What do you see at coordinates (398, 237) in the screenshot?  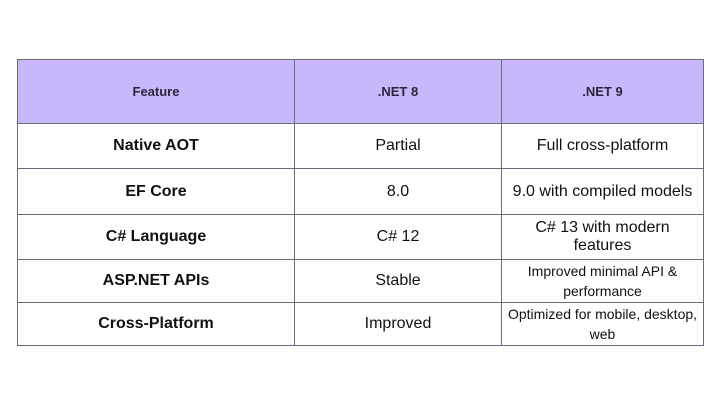 I see `net8-cell: C# 12` at bounding box center [398, 237].